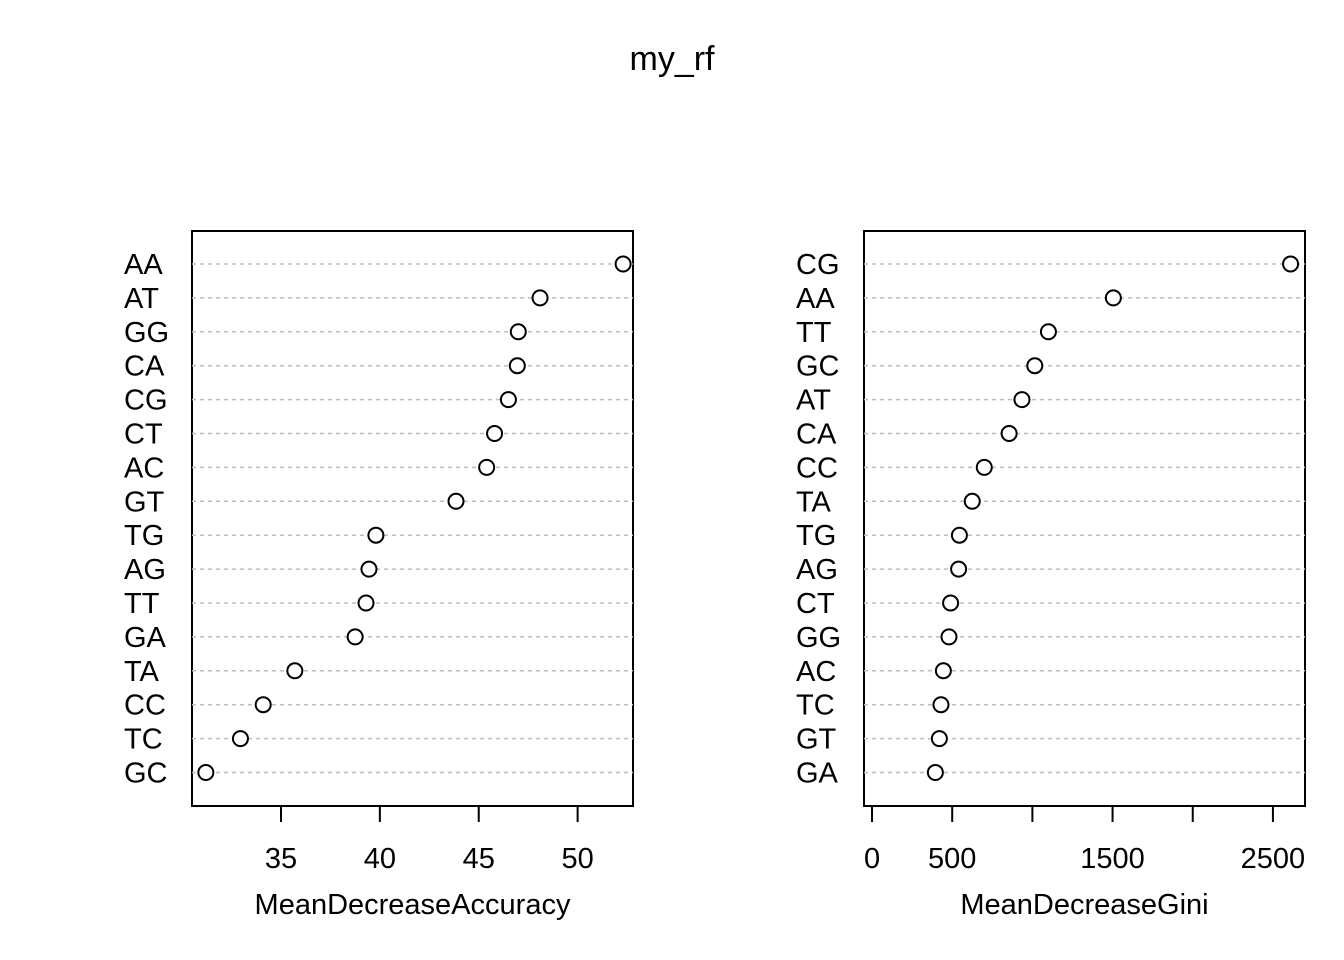  Describe the element at coordinates (814, 502) in the screenshot. I see `gini-category-label: TA` at that location.